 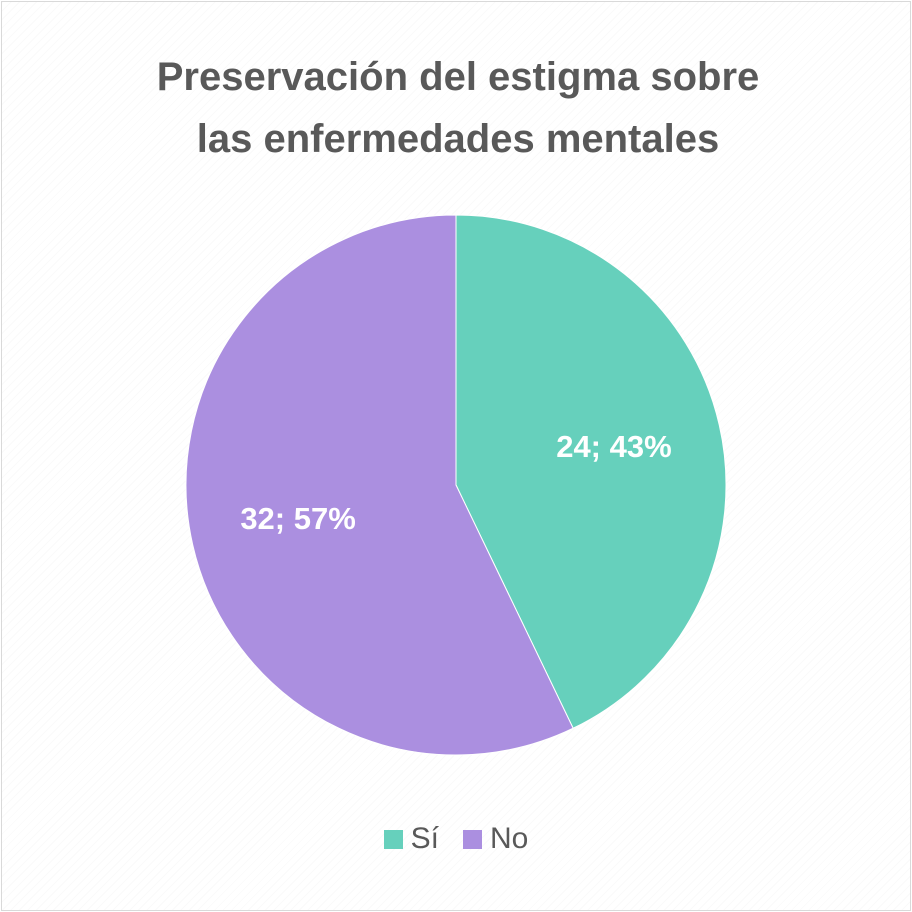 What do you see at coordinates (458, 77) in the screenshot?
I see `chart-title-line-1: Preservación del estigma sobre` at bounding box center [458, 77].